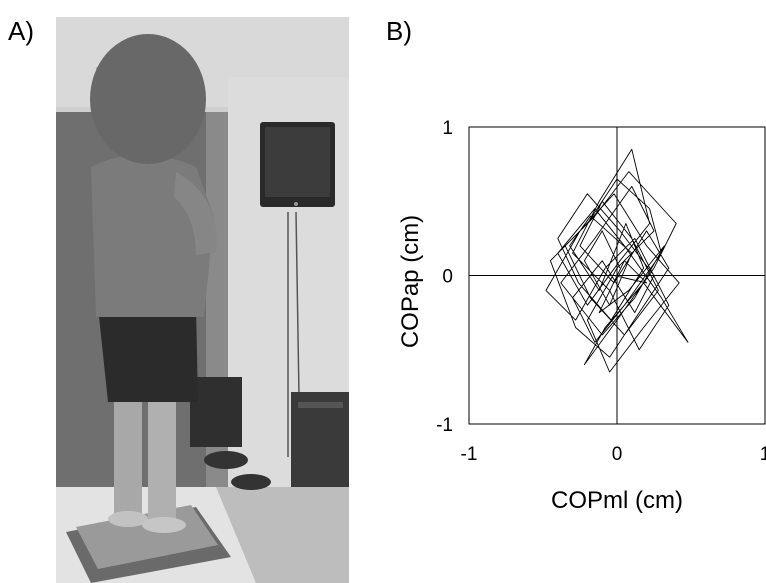 The image size is (766, 583). What do you see at coordinates (763, 454) in the screenshot?
I see `x-tick-label: 1` at bounding box center [763, 454].